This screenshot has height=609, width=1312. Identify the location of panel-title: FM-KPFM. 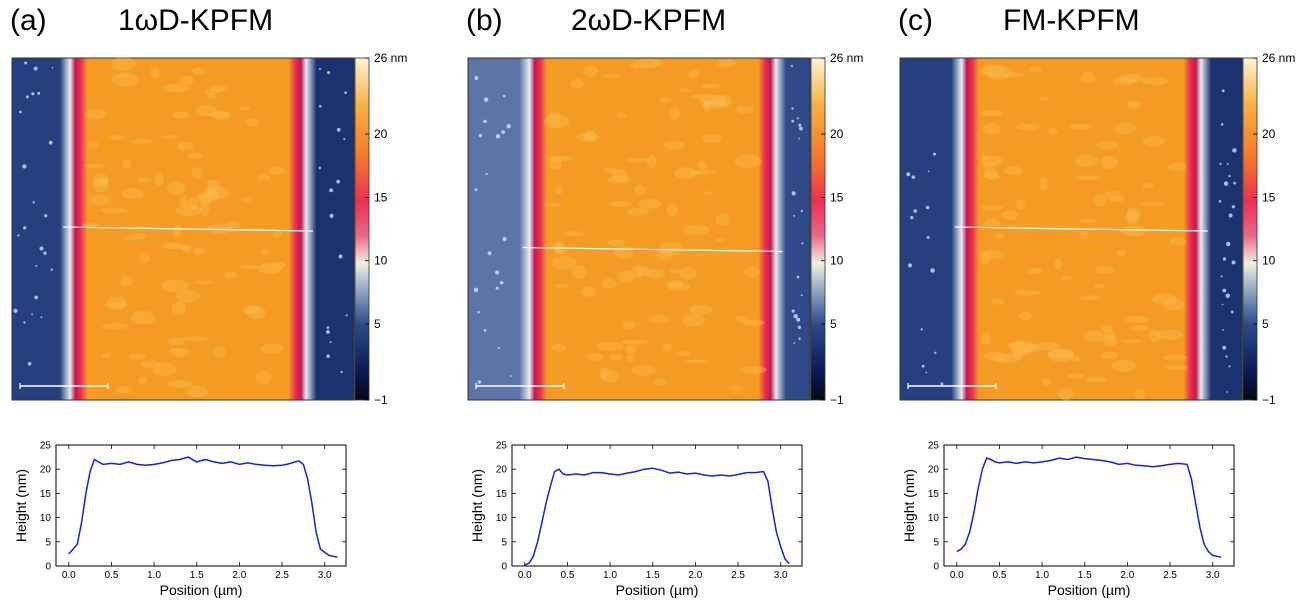
(1071, 20).